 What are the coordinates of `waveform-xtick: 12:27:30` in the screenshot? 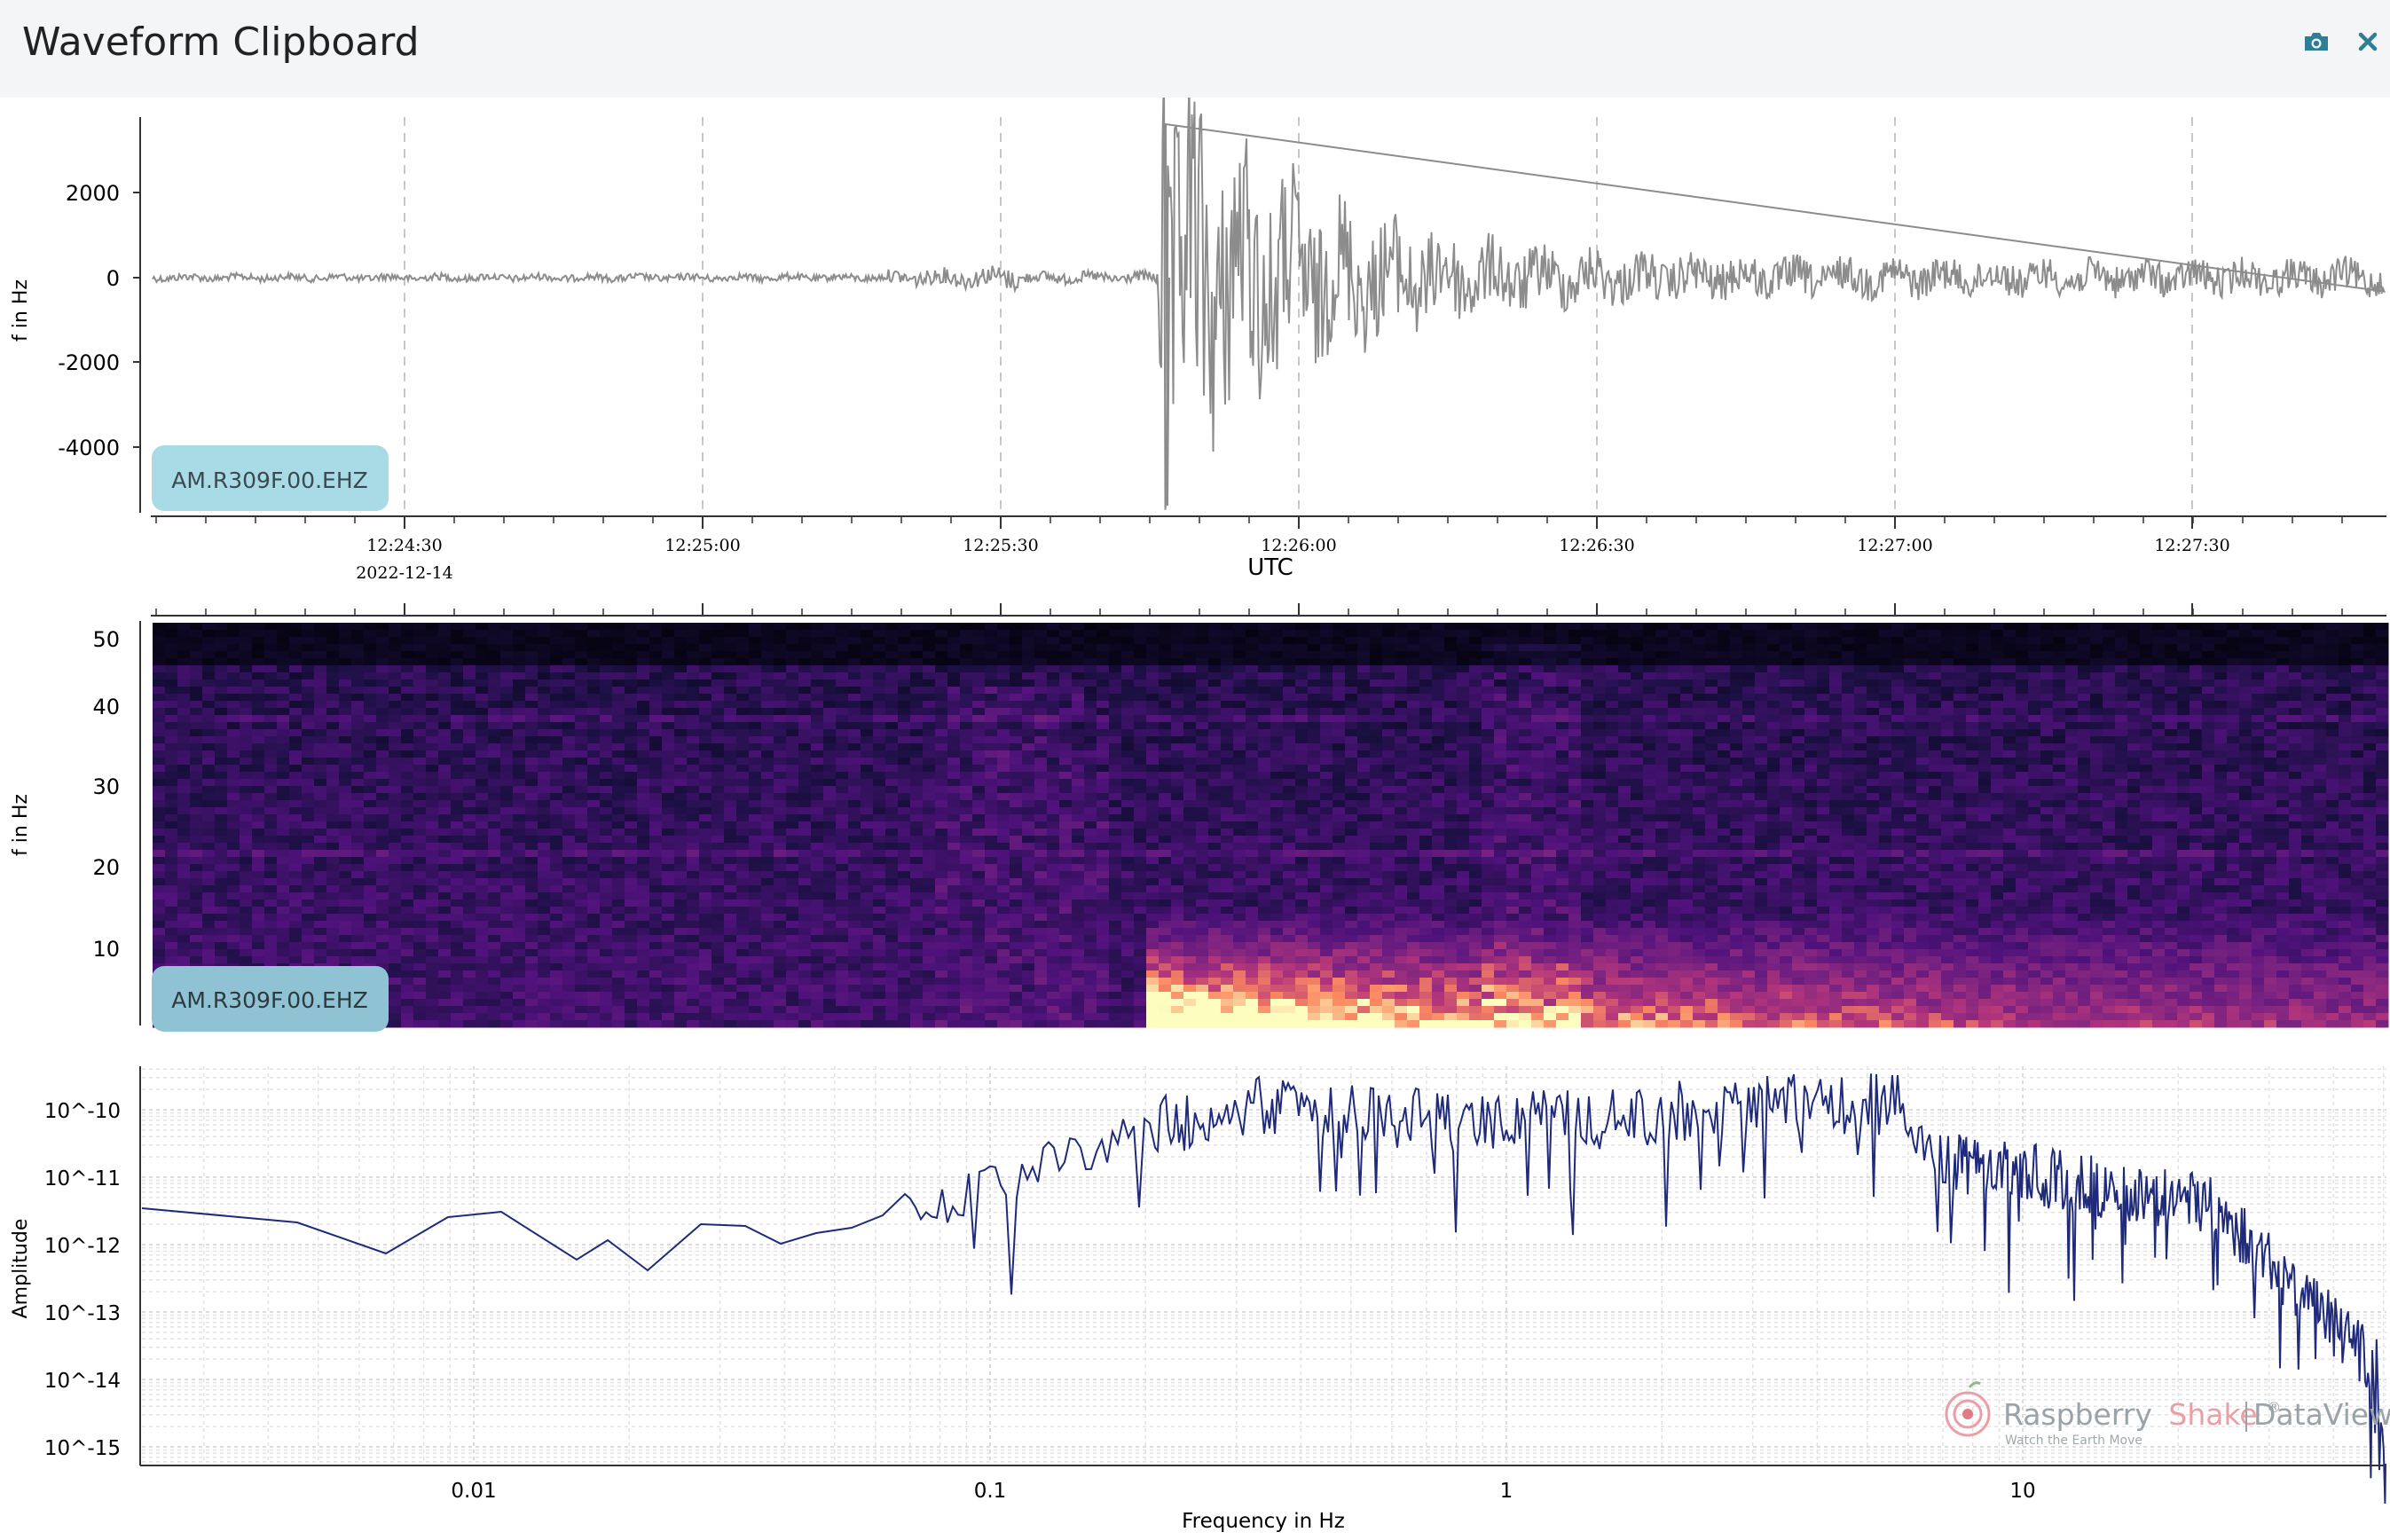 It's located at (2191, 545).